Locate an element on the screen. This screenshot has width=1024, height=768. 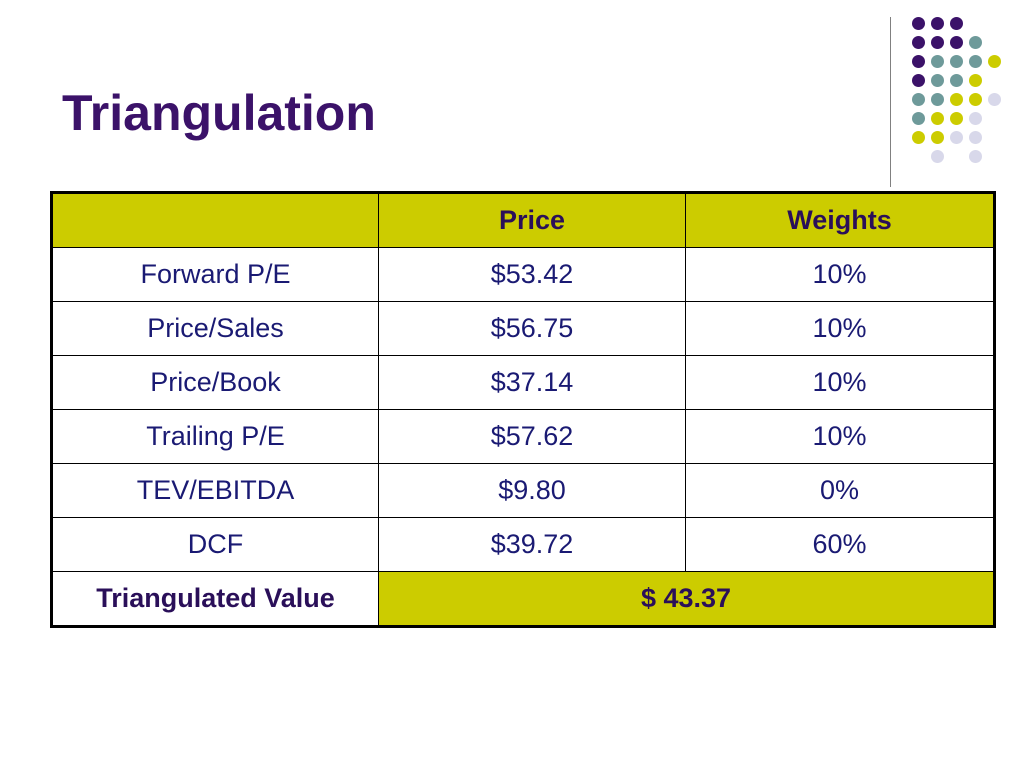
method-cell: Trailing P/E is located at coordinates (215, 436).